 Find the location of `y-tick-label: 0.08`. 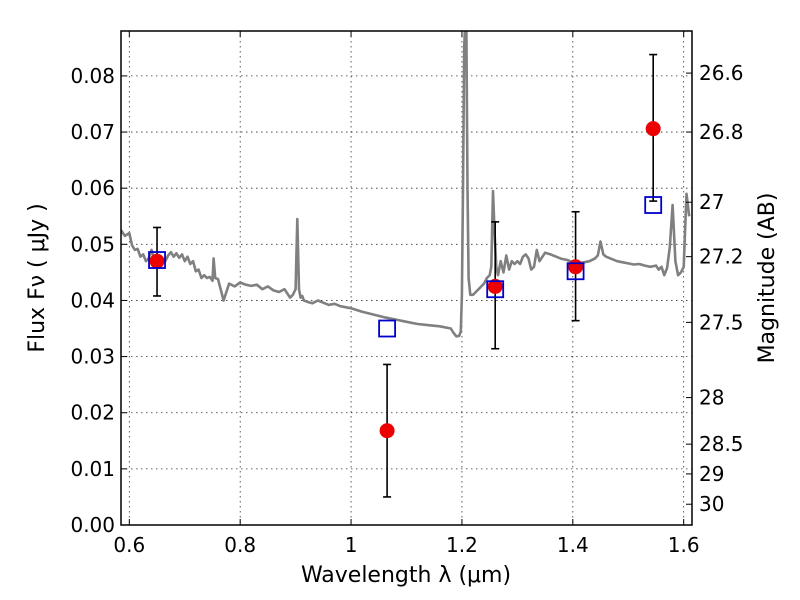

y-tick-label: 0.08 is located at coordinates (92, 76).